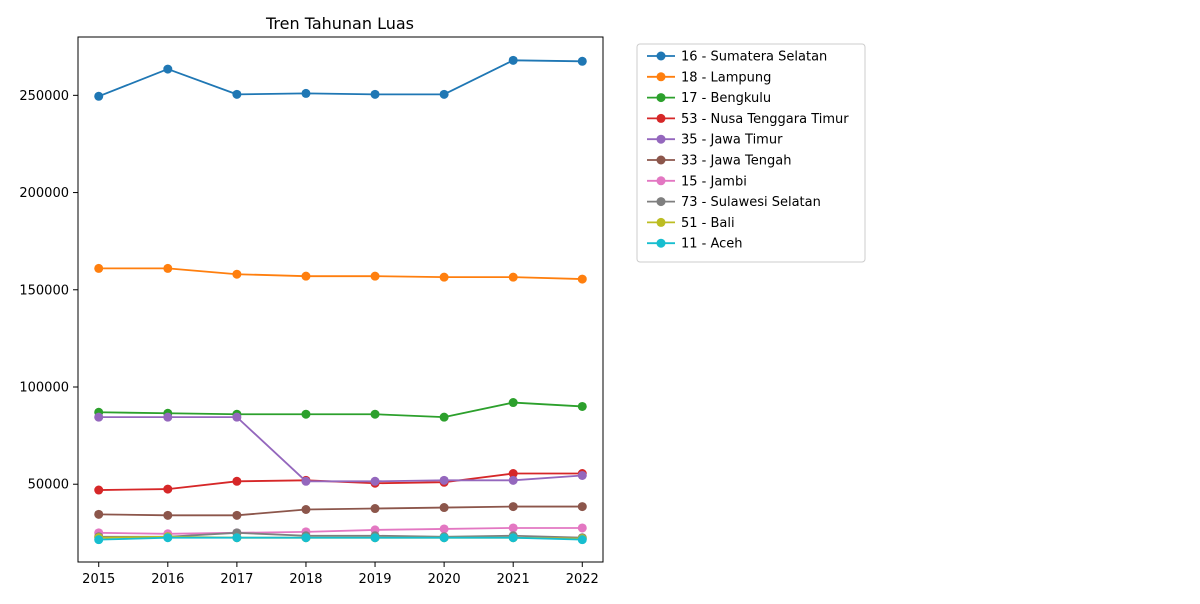  I want to click on x-tick-label: 2020, so click(444, 579).